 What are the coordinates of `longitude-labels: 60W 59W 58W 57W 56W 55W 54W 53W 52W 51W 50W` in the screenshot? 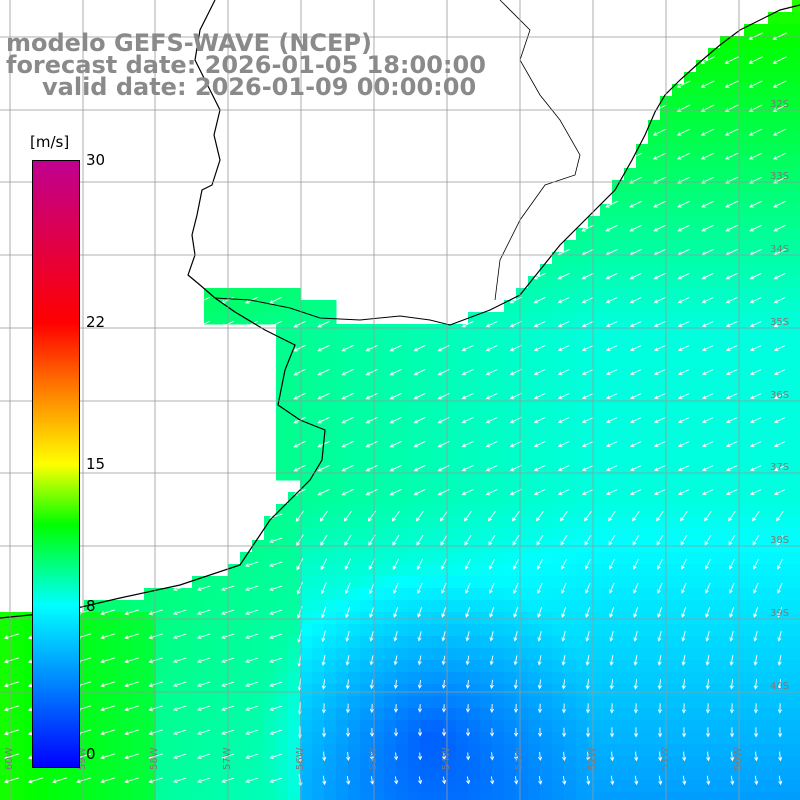 It's located at (374, 758).